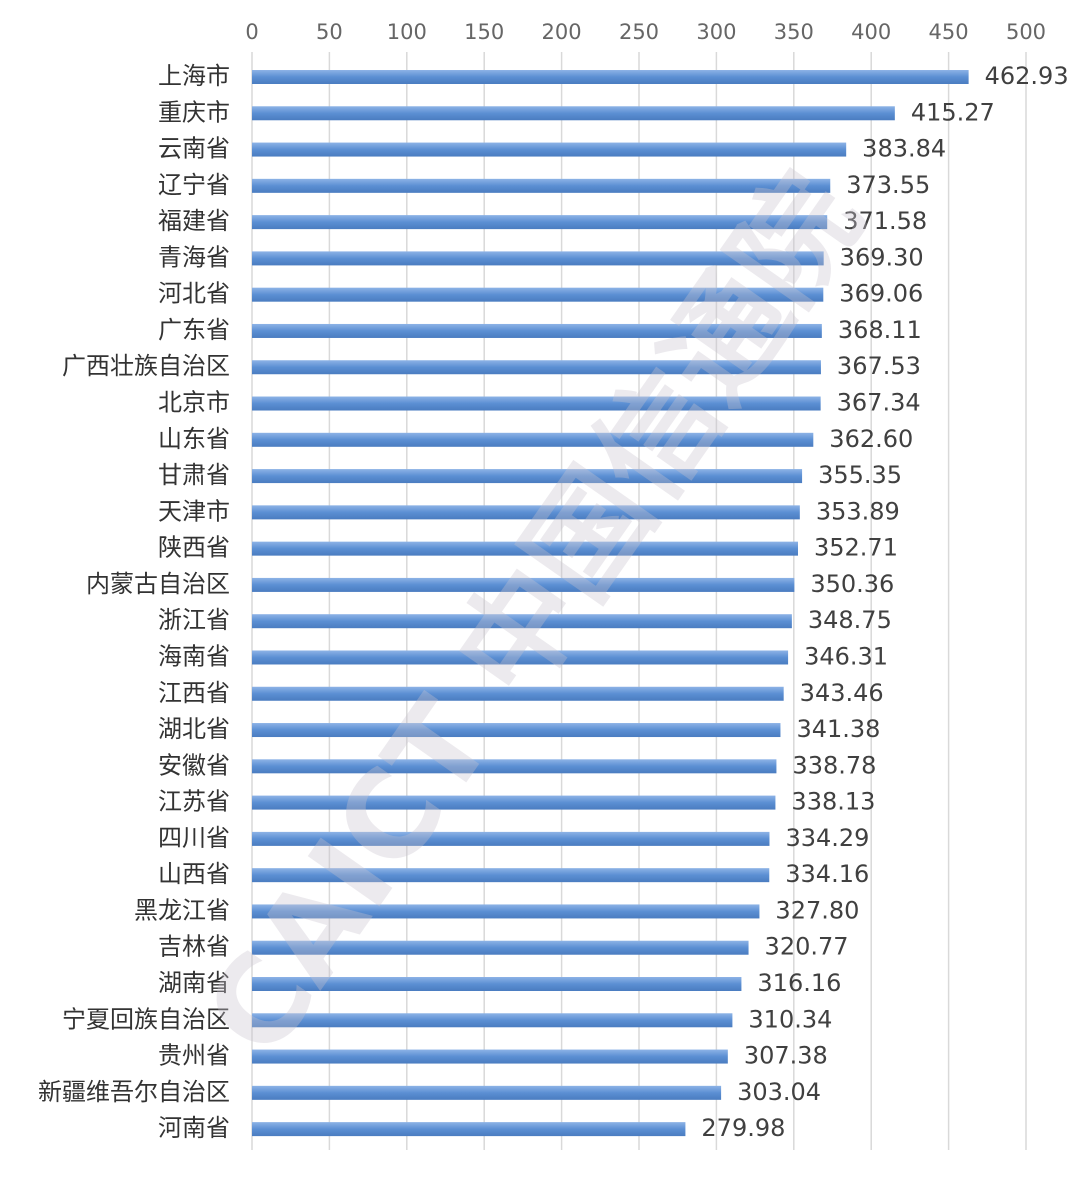 This screenshot has width=1080, height=1186. I want to click on value-label: 334.29, so click(827, 838).